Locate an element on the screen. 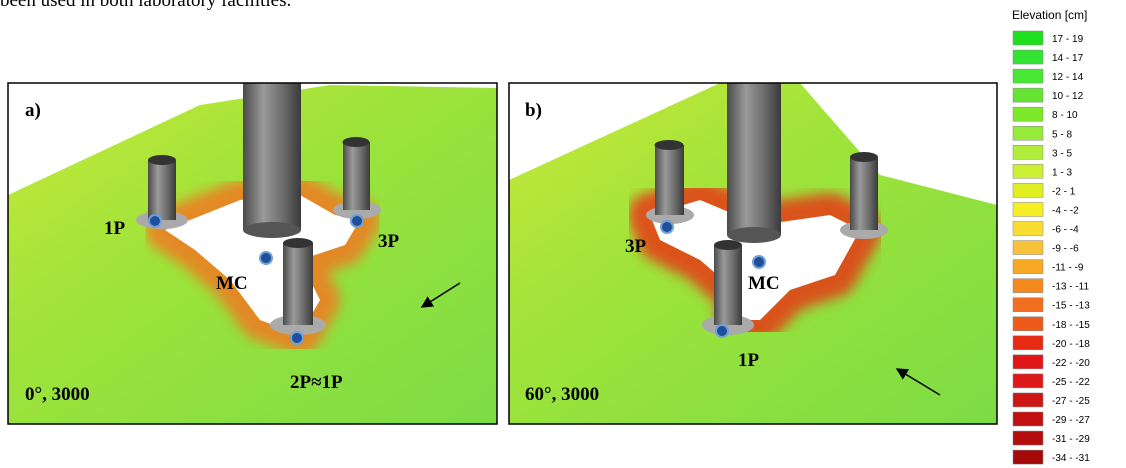  legend-label: -2 - 1 is located at coordinates (1064, 191).